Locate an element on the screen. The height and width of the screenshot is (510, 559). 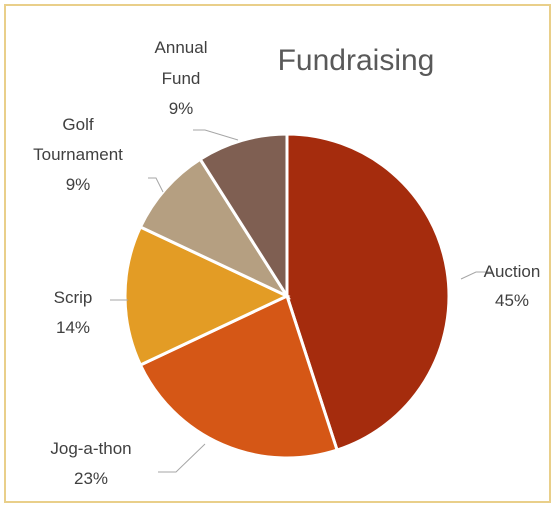
leader-line-golf-tournament is located at coordinates (156, 185).